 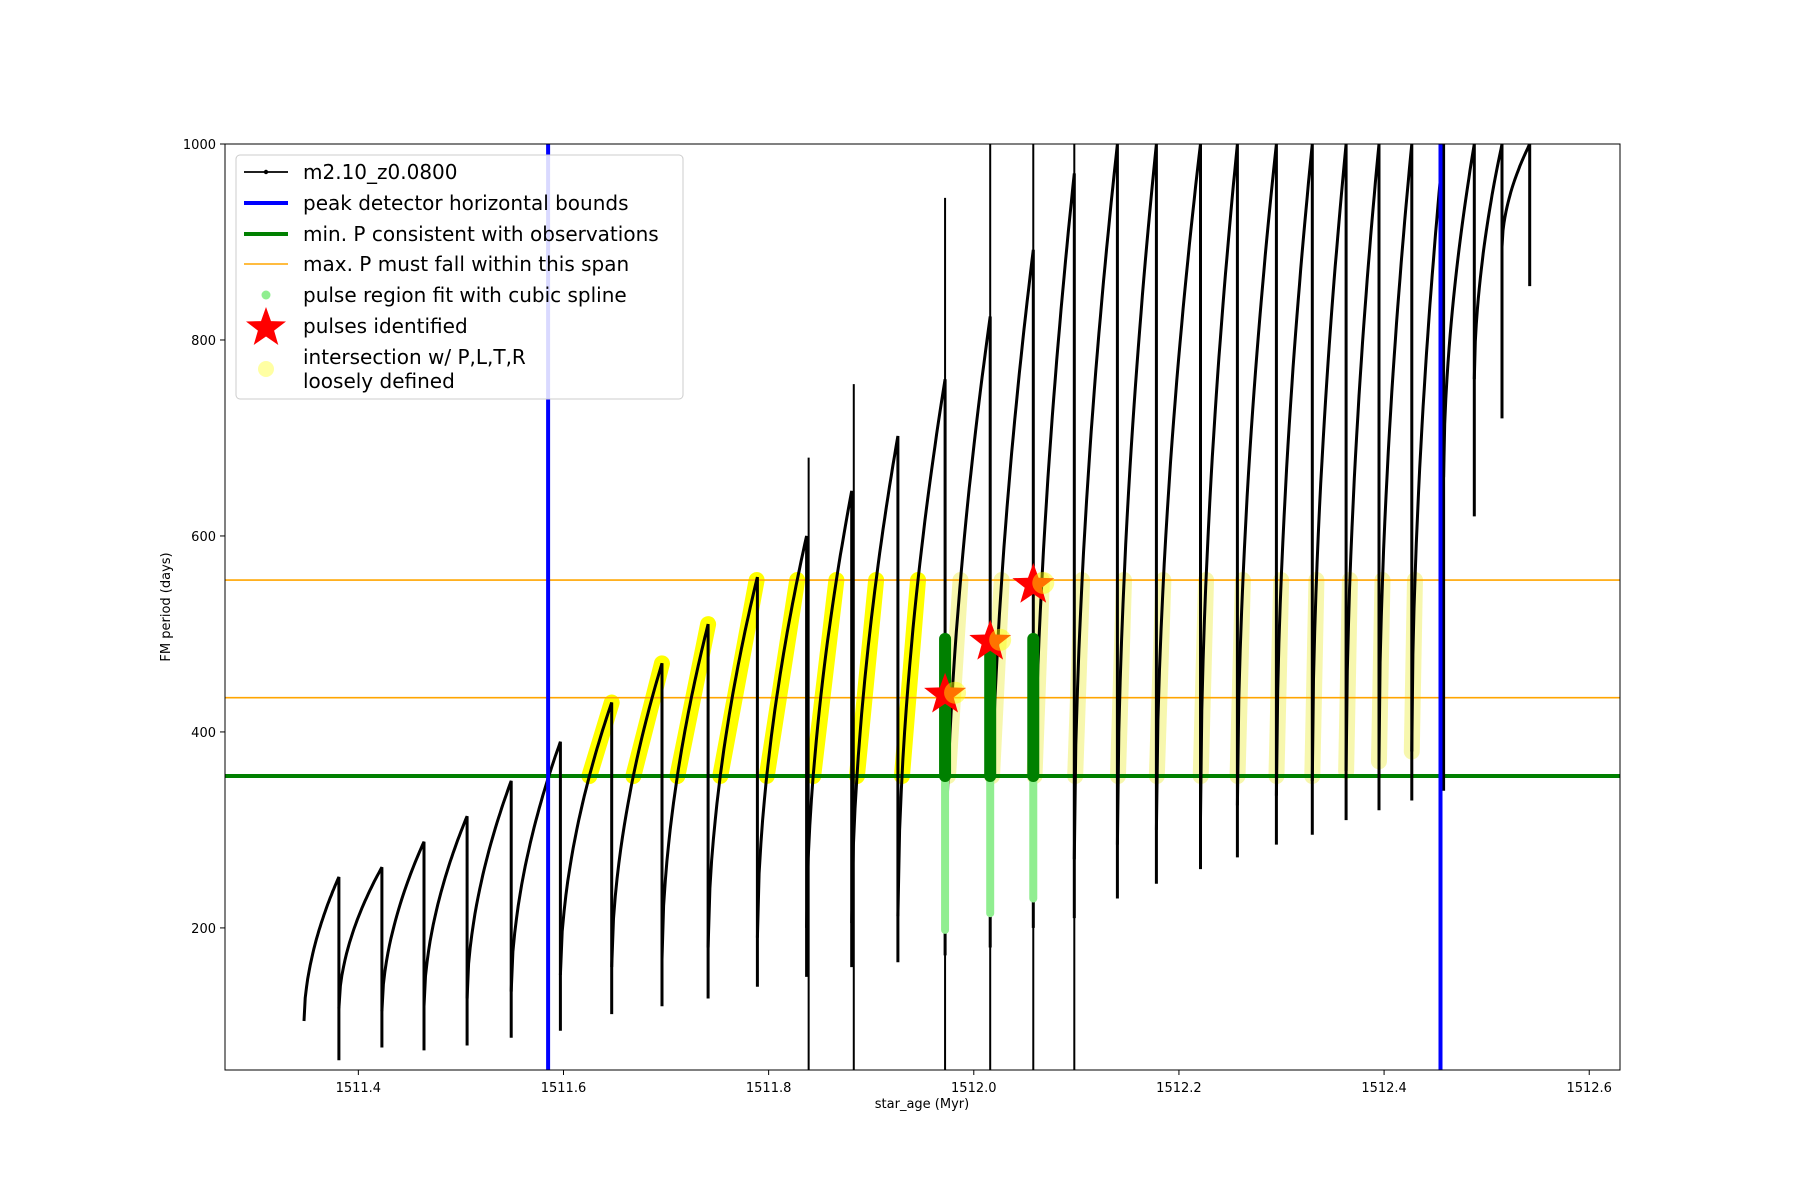 I want to click on y-axis-ticks: 200 400 600 800 1000, so click(x=204, y=537).